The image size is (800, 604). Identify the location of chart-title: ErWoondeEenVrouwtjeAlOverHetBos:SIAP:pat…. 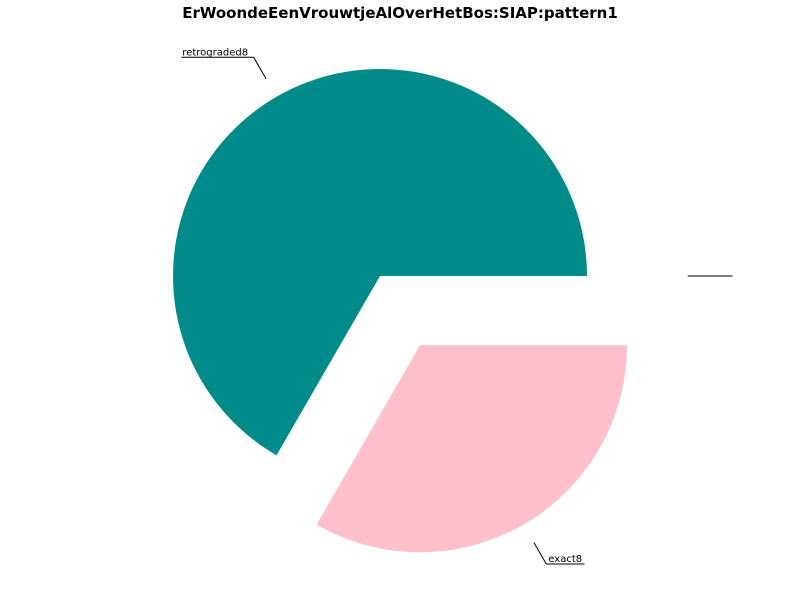
(400, 13).